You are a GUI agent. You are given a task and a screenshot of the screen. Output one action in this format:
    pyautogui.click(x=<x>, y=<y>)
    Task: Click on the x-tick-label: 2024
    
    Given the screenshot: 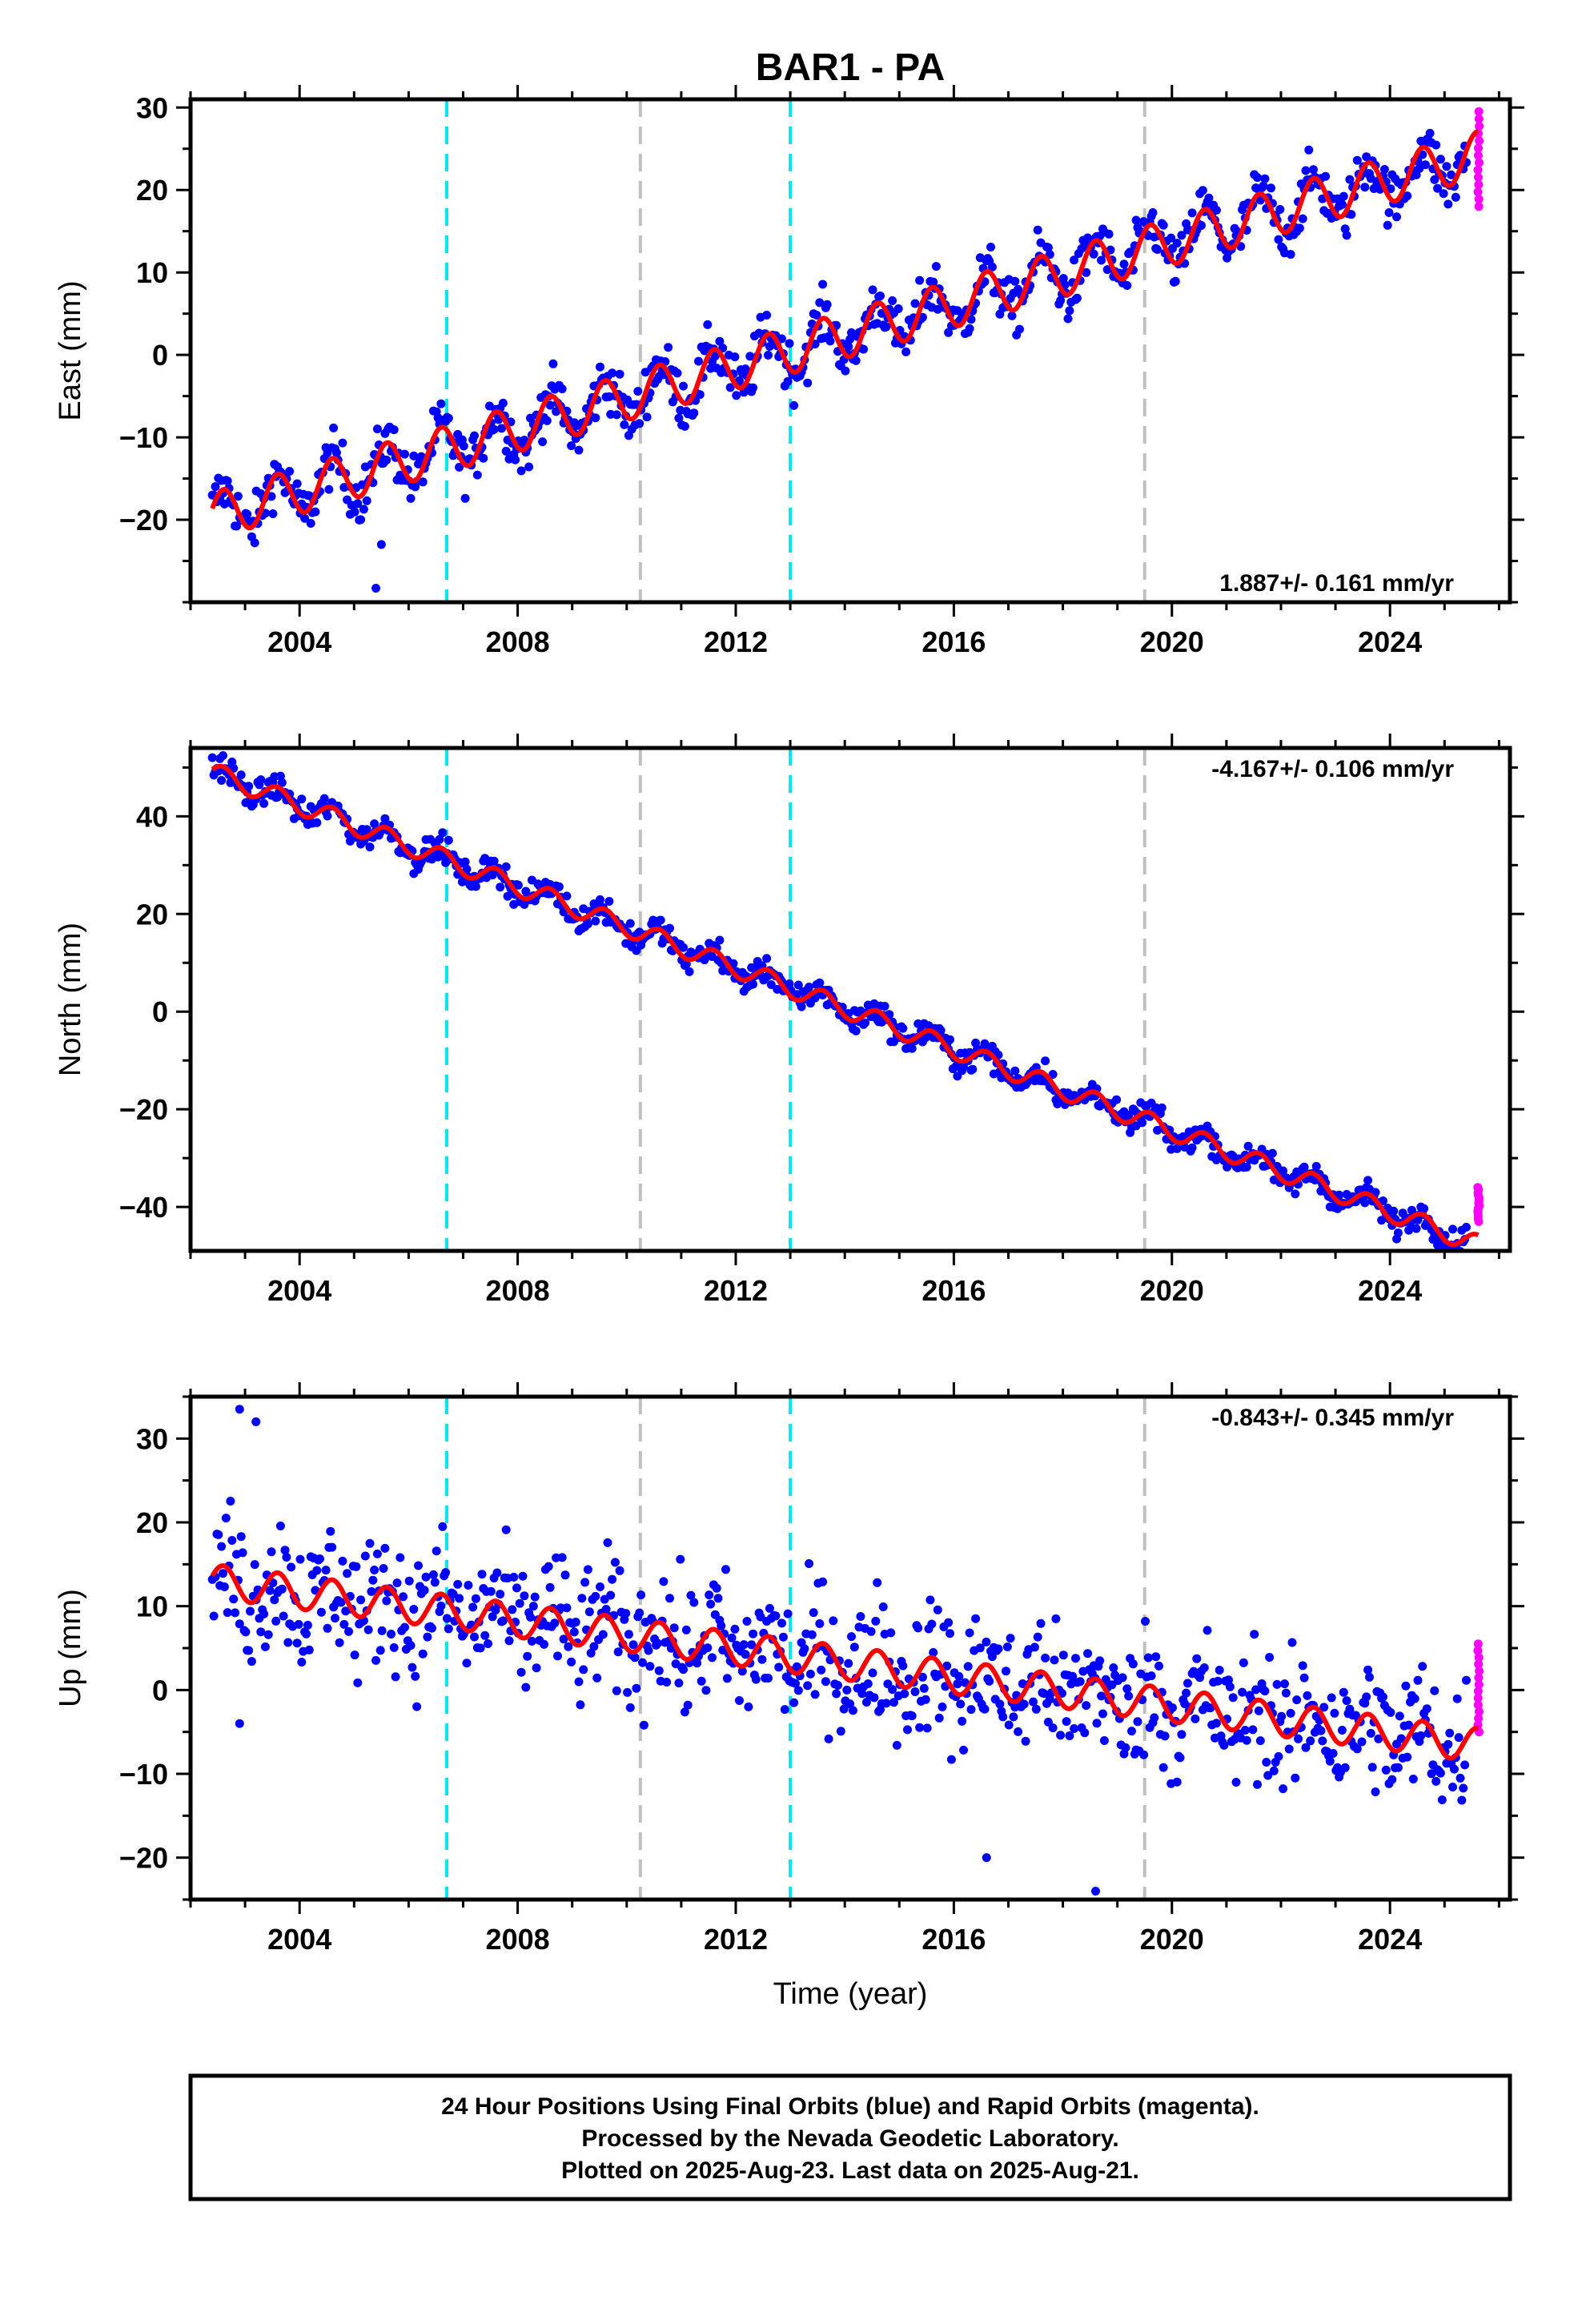 What is the action you would take?
    pyautogui.click(x=1390, y=641)
    